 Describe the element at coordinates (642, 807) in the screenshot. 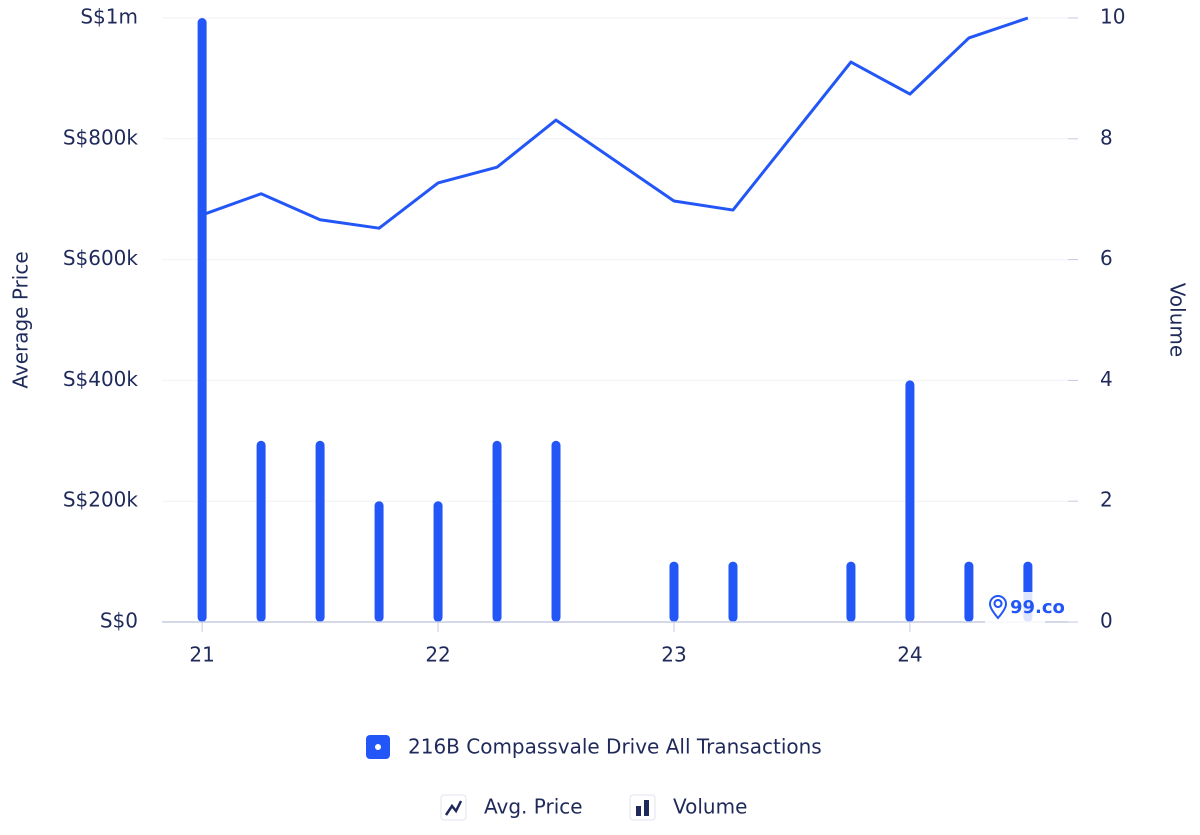

I see `legend-icon-bar` at that location.